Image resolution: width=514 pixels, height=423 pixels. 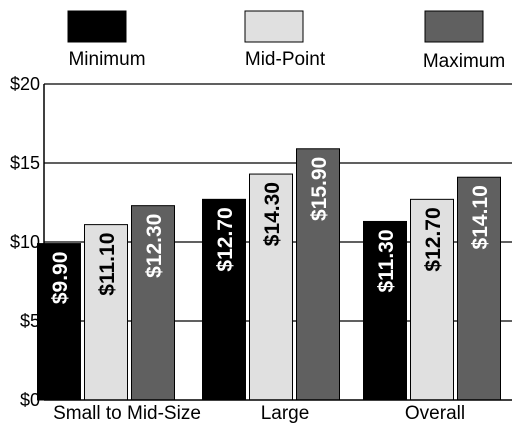 I want to click on y-tick-label: $15, so click(x=25, y=163).